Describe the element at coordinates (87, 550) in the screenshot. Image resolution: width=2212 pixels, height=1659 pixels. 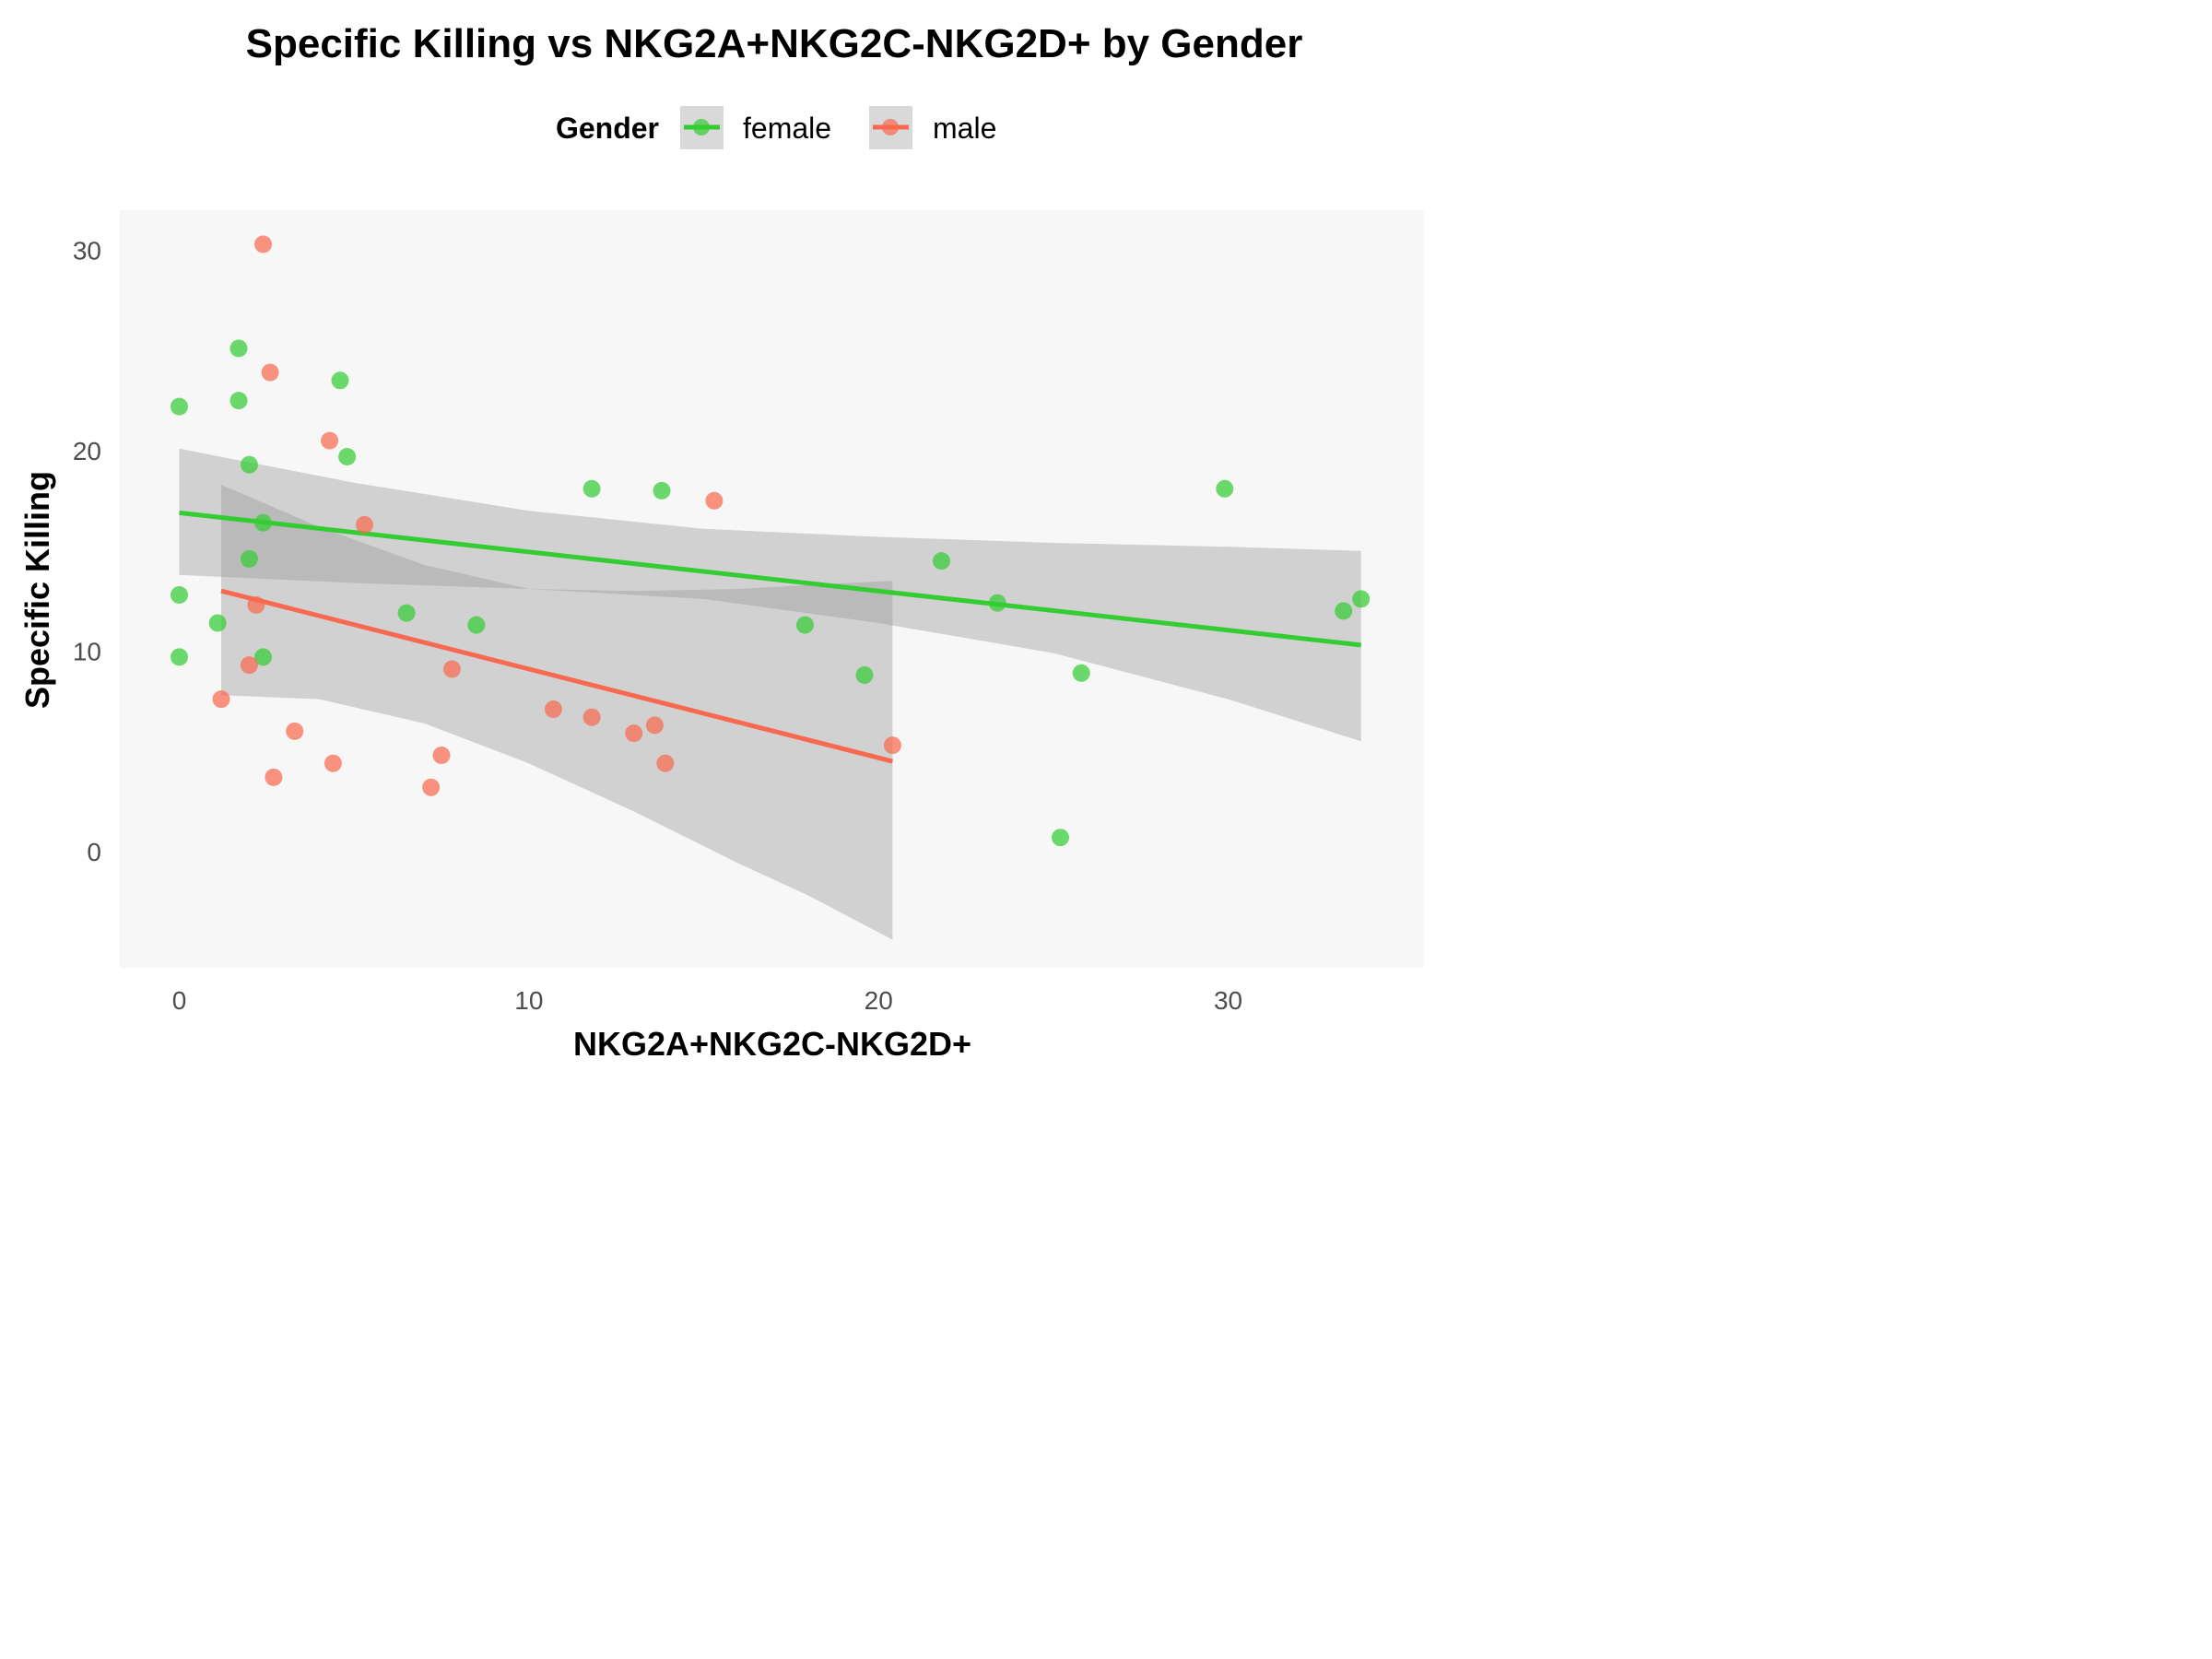
I see `y-axis-ticks: 0 10 20 30` at that location.